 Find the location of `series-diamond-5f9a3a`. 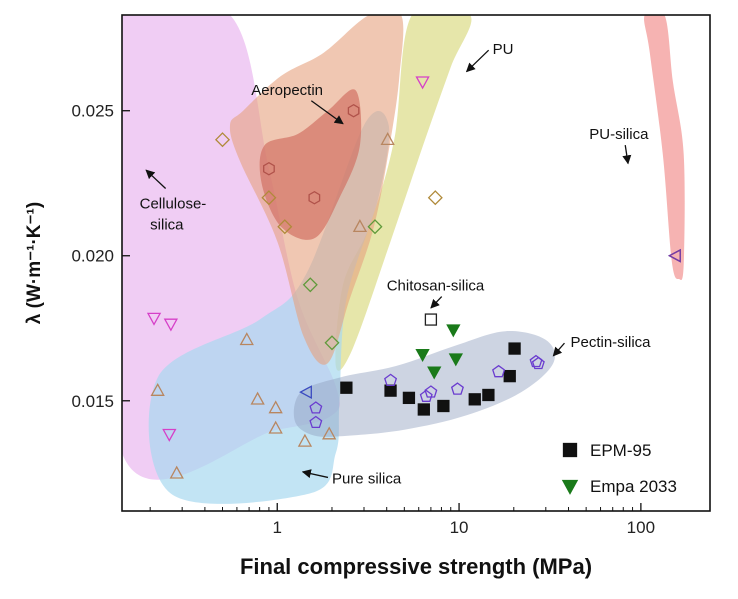

series-diamond-5f9a3a is located at coordinates (342, 285).